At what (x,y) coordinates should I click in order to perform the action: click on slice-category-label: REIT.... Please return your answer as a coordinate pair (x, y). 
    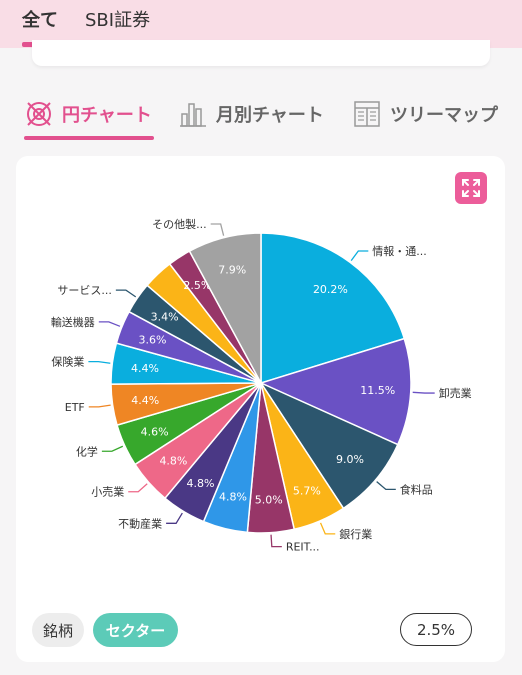
    Looking at the image, I should click on (303, 547).